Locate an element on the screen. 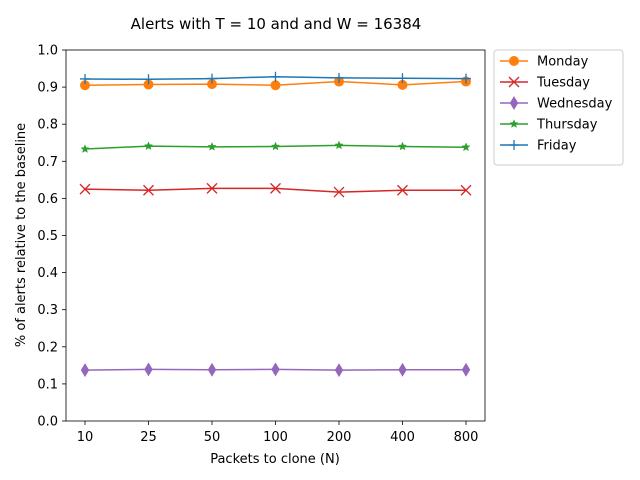 The image size is (640, 480). data-point-monday is located at coordinates (275, 85).